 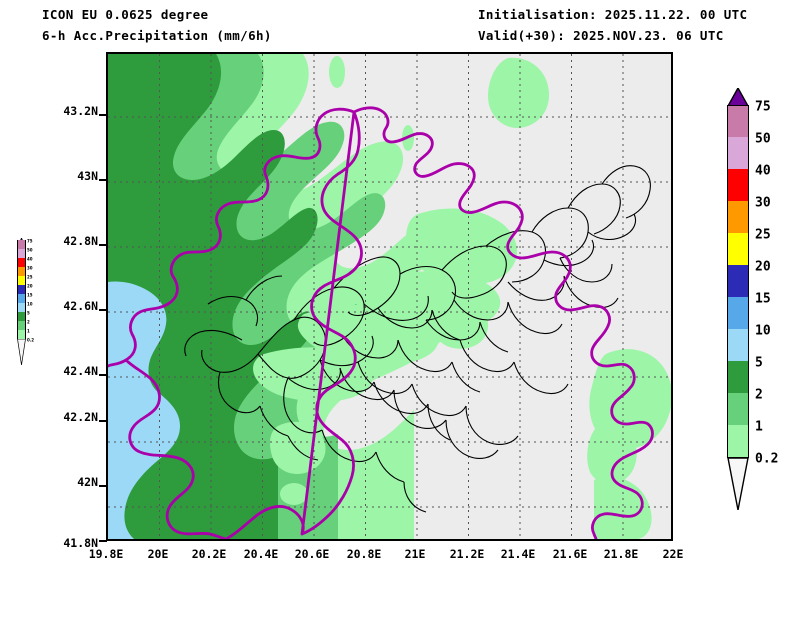 What do you see at coordinates (570, 554) in the screenshot?
I see `x-tick-label: 21.6E` at bounding box center [570, 554].